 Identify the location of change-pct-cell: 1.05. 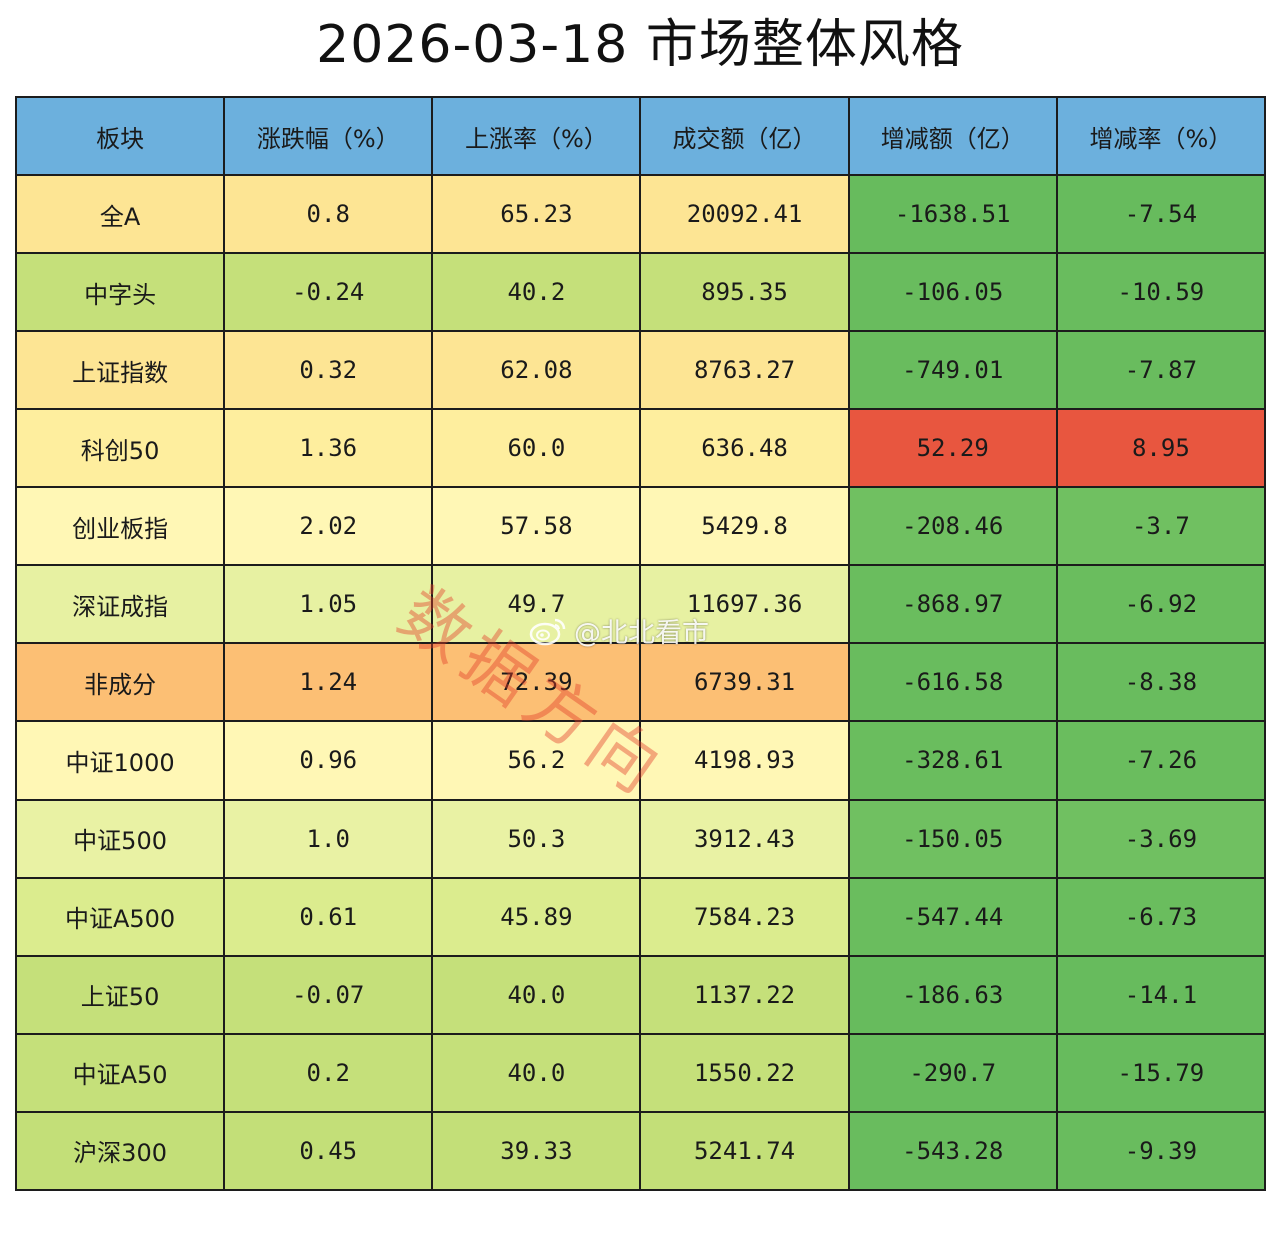
(328, 604).